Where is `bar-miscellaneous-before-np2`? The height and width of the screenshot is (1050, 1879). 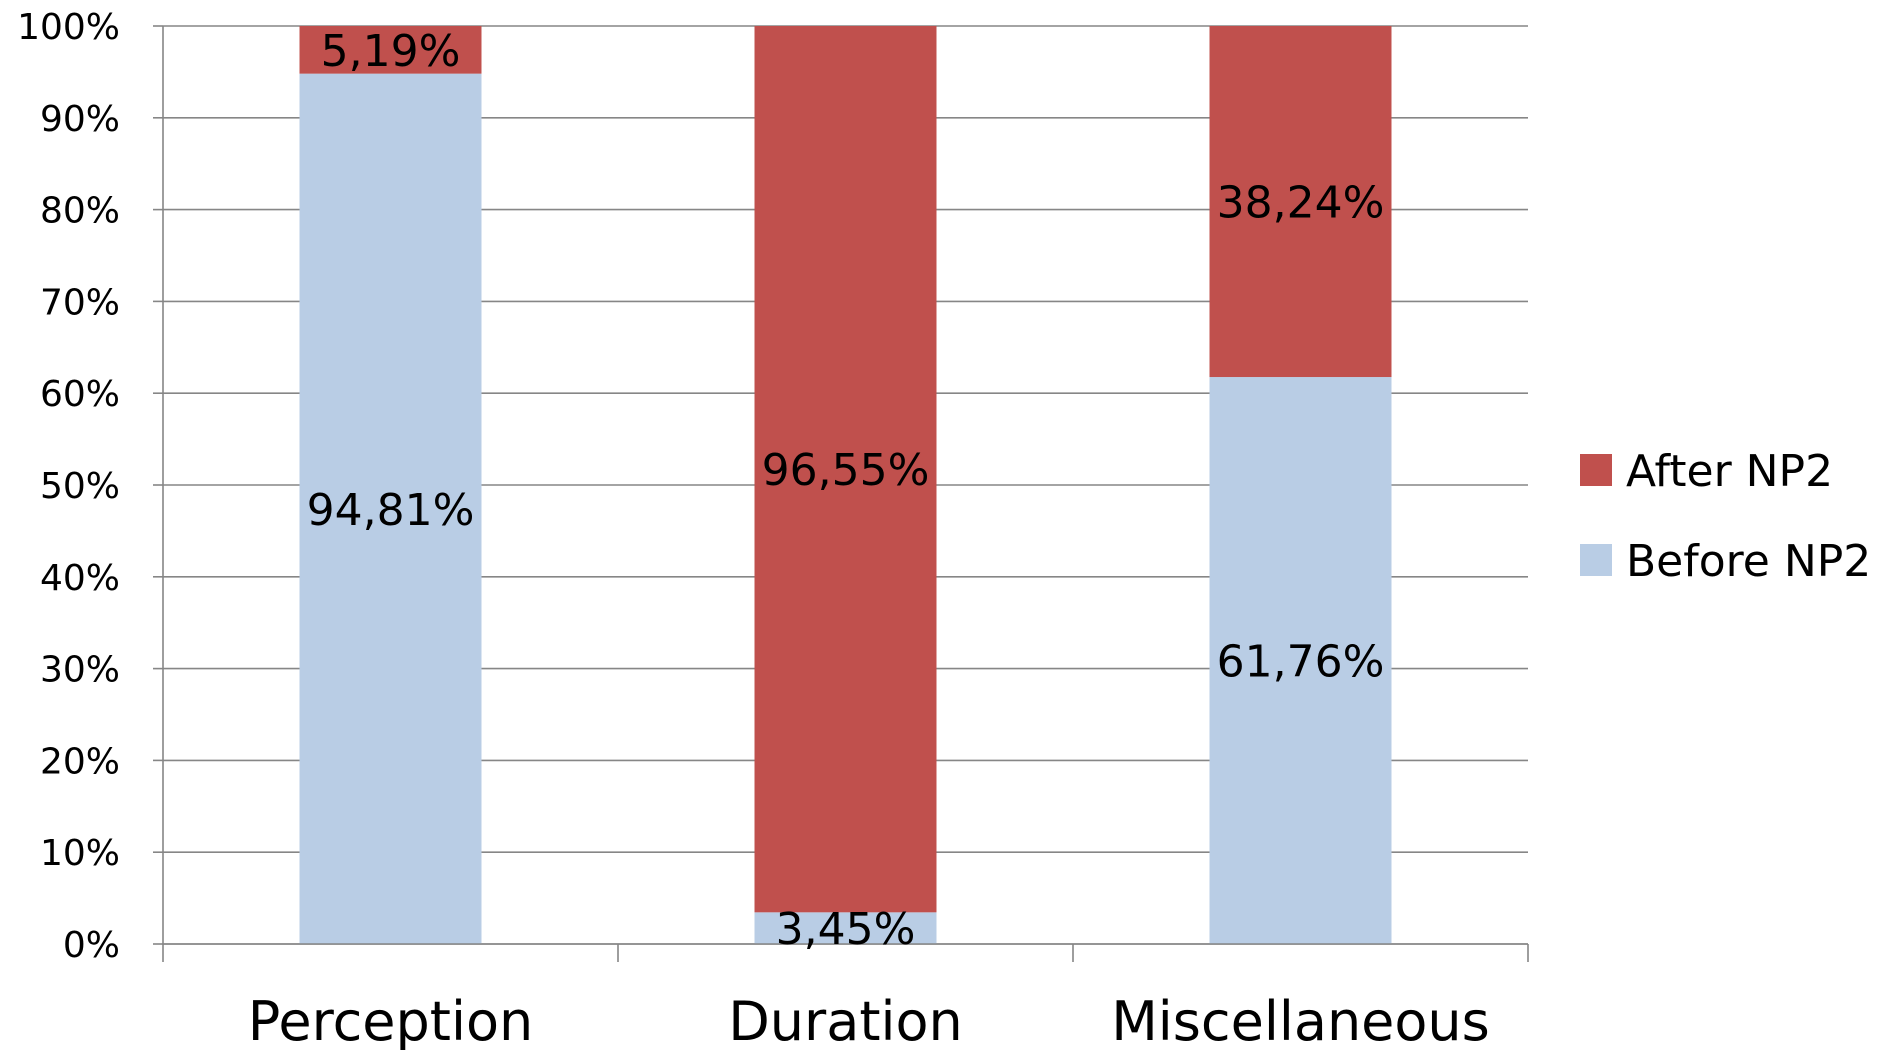
bar-miscellaneous-before-np2 is located at coordinates (1300, 660).